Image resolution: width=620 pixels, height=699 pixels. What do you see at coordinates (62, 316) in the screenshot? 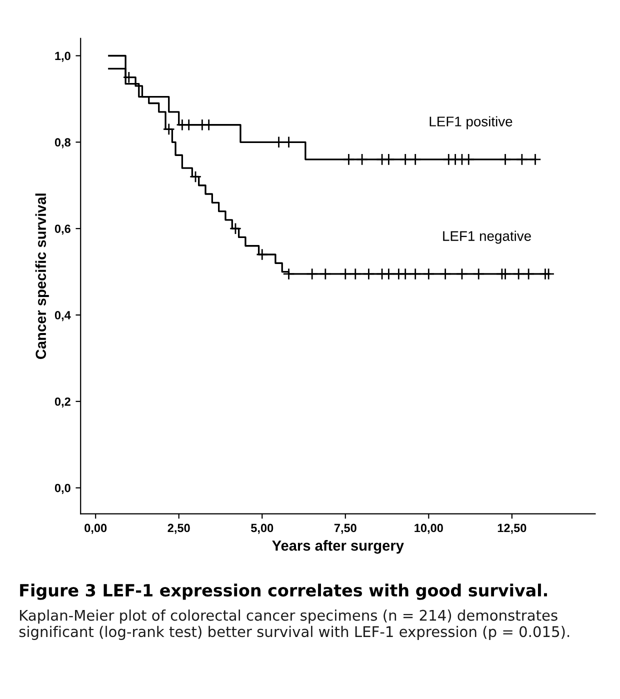
I see `y-tick-label: 0,4` at bounding box center [62, 316].